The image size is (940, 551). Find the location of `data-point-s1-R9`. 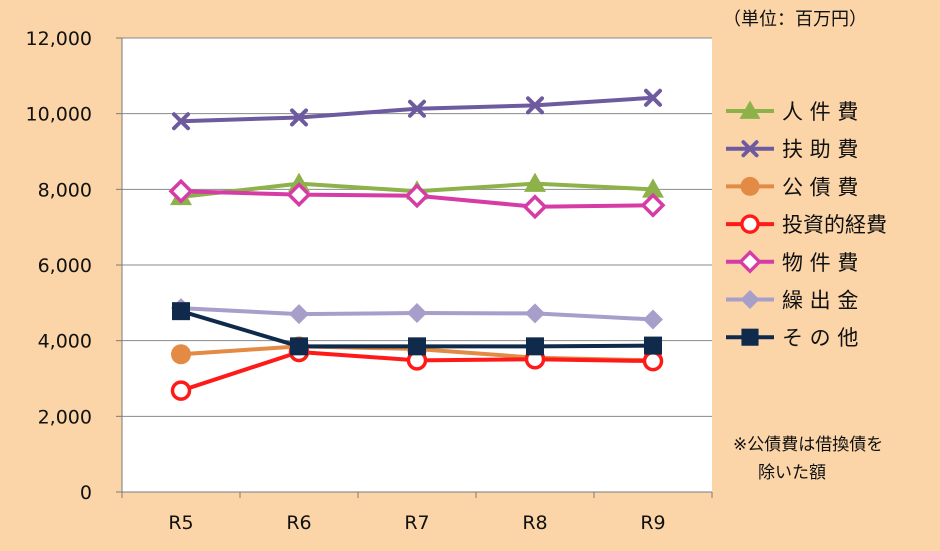

data-point-s1-R9 is located at coordinates (653, 188).